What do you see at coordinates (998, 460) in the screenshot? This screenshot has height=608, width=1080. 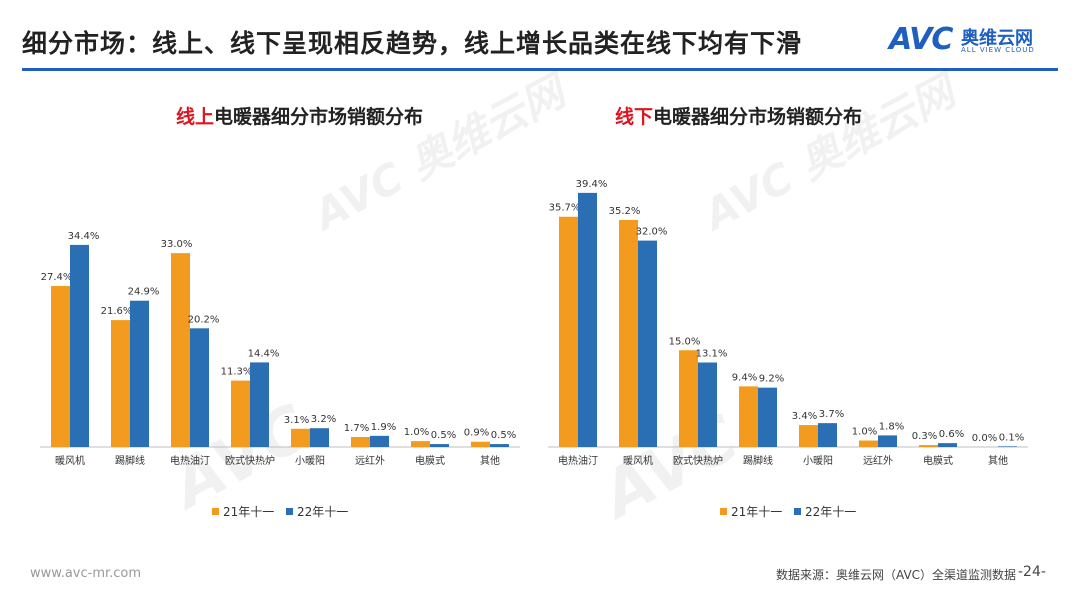 I see `offline-category-label: 其他` at bounding box center [998, 460].